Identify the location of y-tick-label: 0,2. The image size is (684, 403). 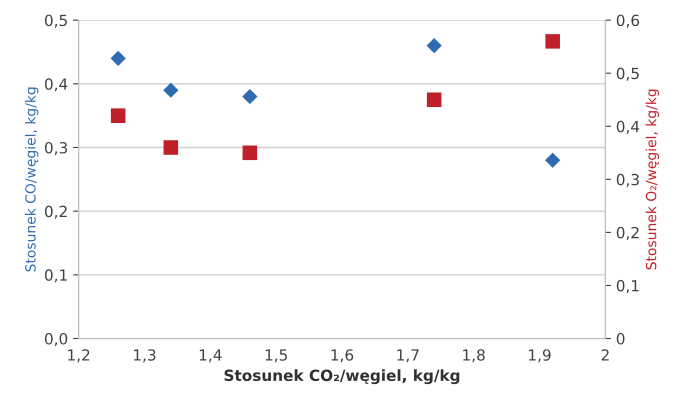
(55, 212).